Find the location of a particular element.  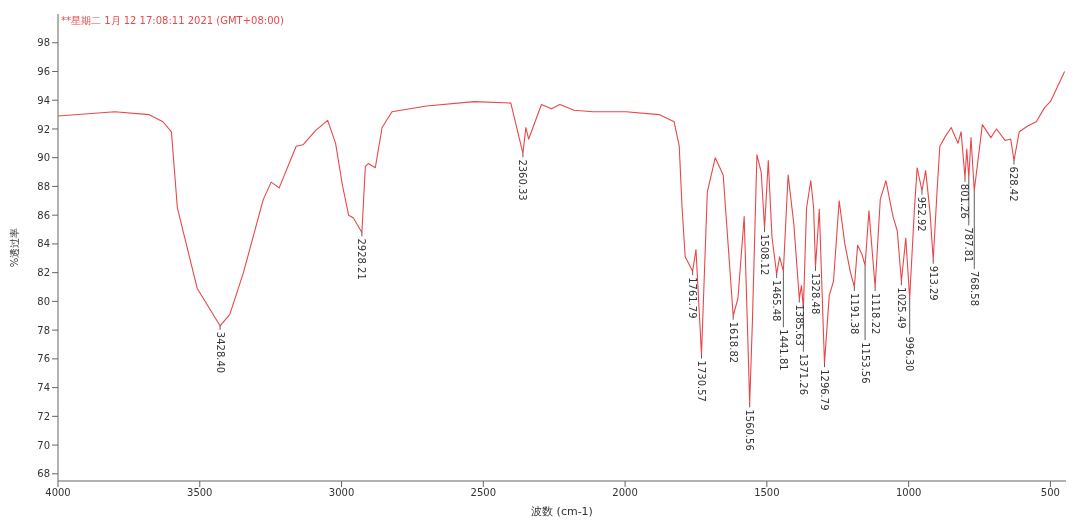

x-tick-label: 1000 is located at coordinates (908, 493).